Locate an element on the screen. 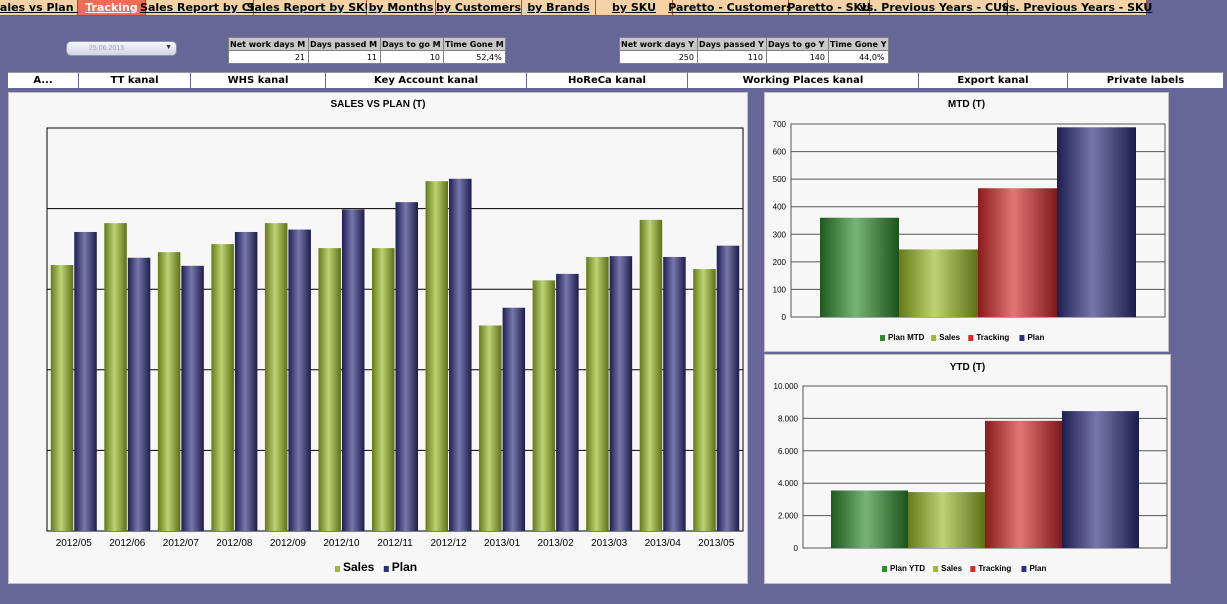 The height and width of the screenshot is (604, 1227). channel-tab-private-labels: Private labels is located at coordinates (1146, 80).